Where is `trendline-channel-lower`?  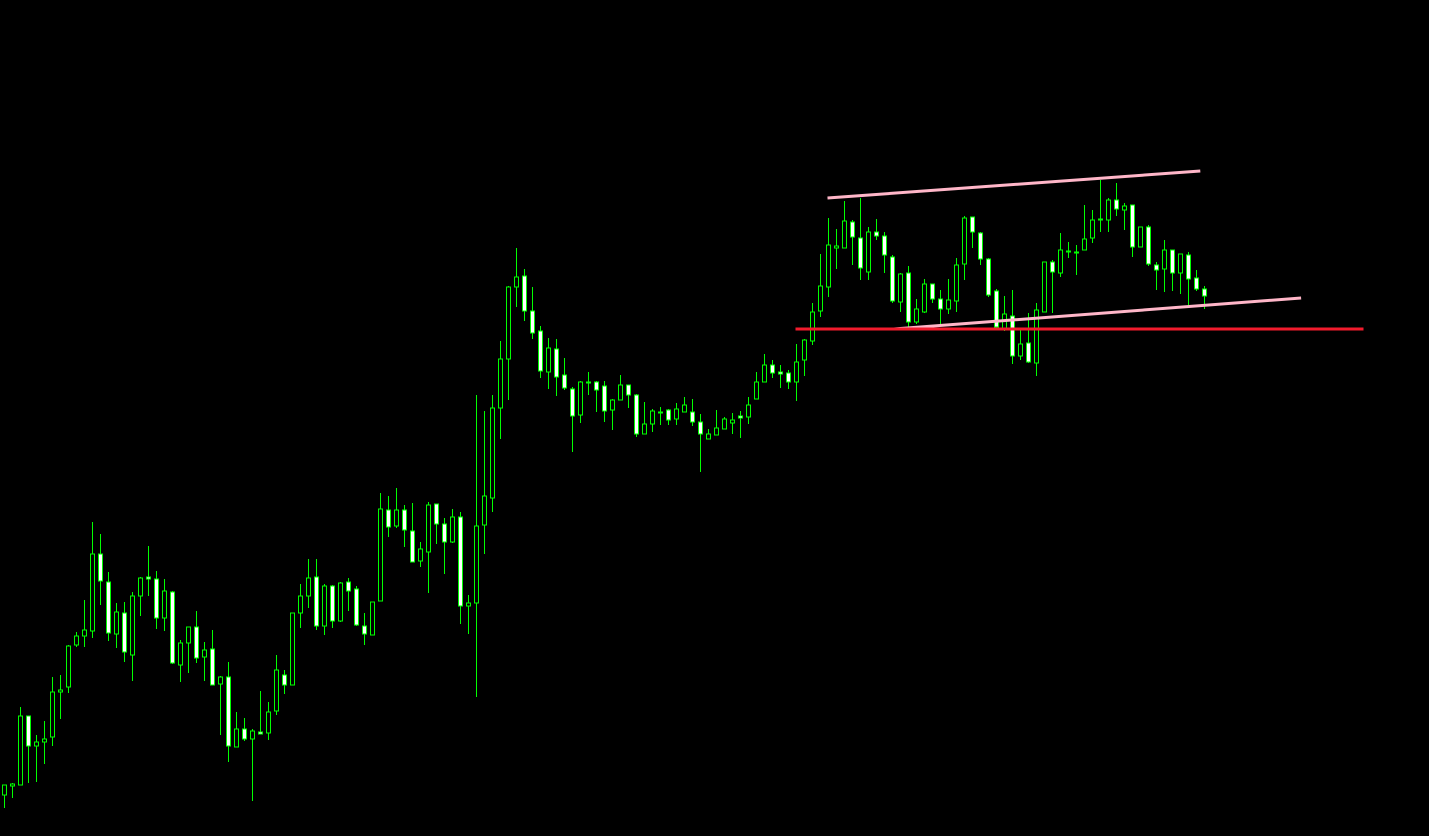
trendline-channel-lower is located at coordinates (1097, 313).